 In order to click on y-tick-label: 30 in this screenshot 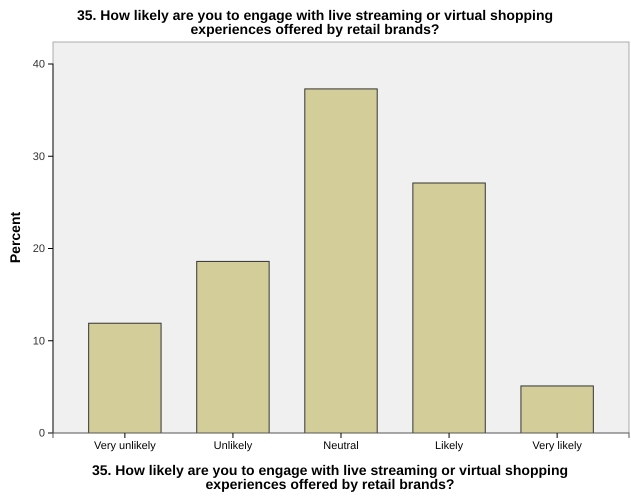, I will do `click(38, 156)`.